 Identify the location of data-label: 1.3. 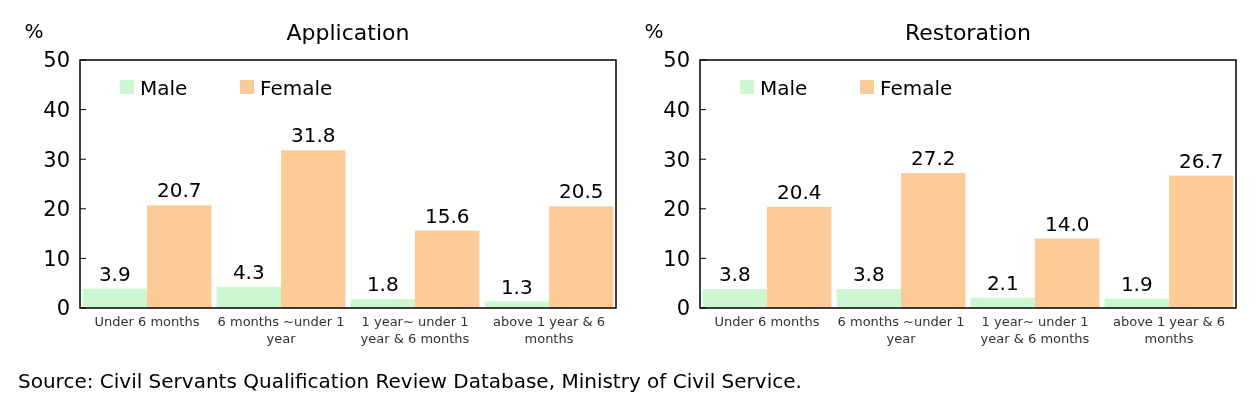
(516, 286).